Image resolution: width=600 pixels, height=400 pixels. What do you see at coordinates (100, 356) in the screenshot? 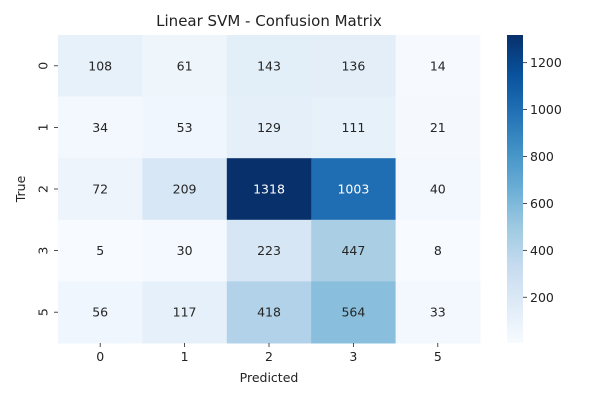
I see `x-tick-label: 0` at bounding box center [100, 356].